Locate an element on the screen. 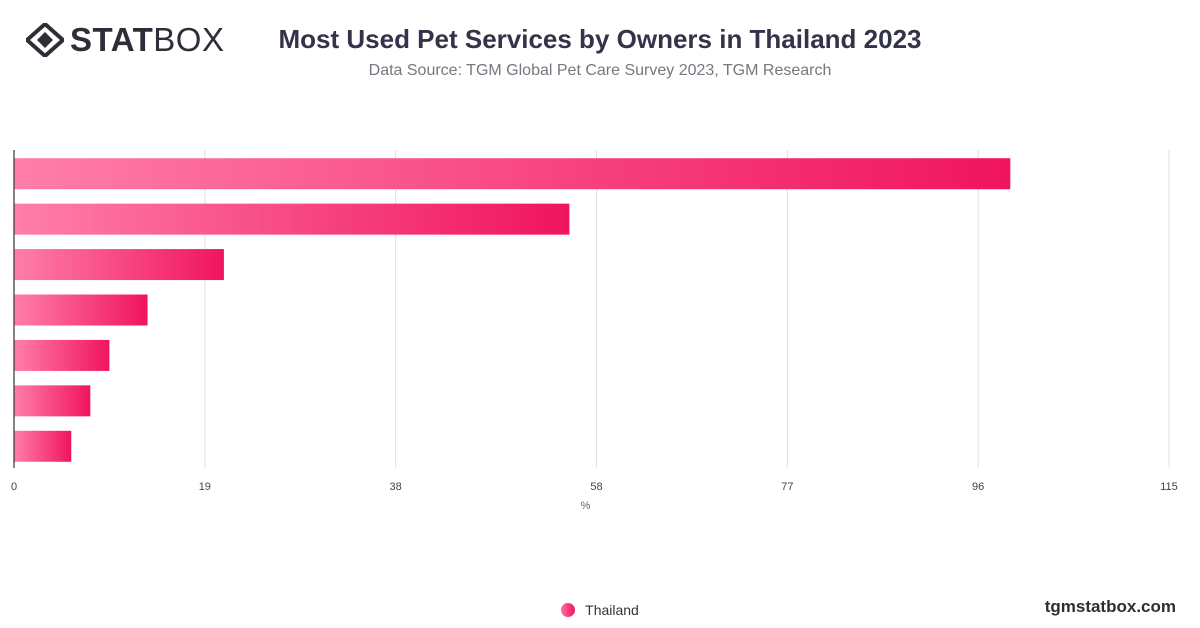  logo-text-bold: STAT is located at coordinates (112, 39).